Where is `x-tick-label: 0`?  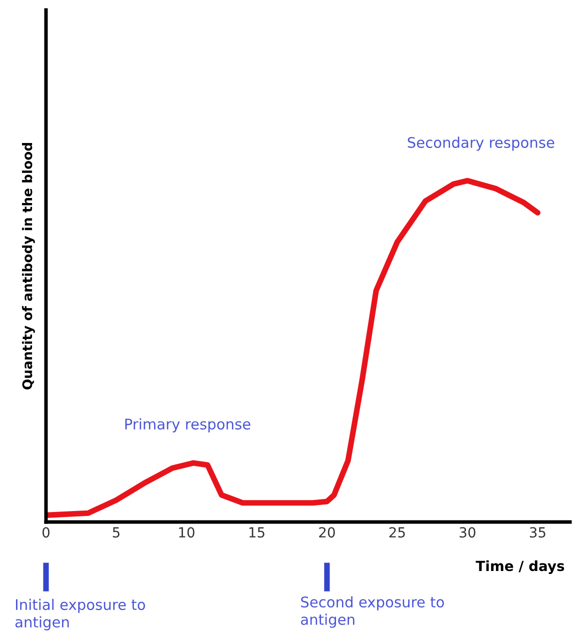 x-tick-label: 0 is located at coordinates (46, 532).